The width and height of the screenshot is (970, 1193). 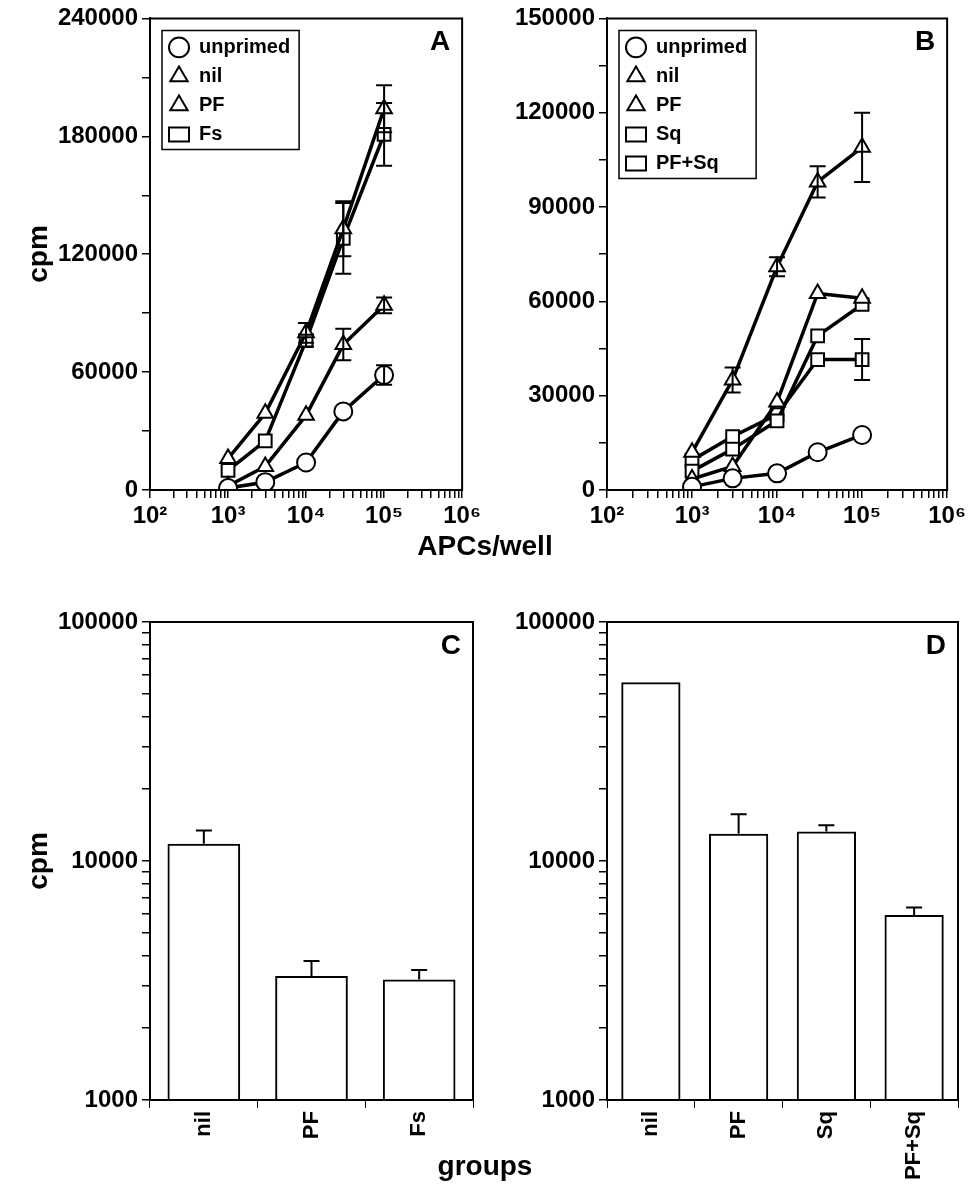 What do you see at coordinates (925, 41) in the screenshot?
I see `chart-title: B` at bounding box center [925, 41].